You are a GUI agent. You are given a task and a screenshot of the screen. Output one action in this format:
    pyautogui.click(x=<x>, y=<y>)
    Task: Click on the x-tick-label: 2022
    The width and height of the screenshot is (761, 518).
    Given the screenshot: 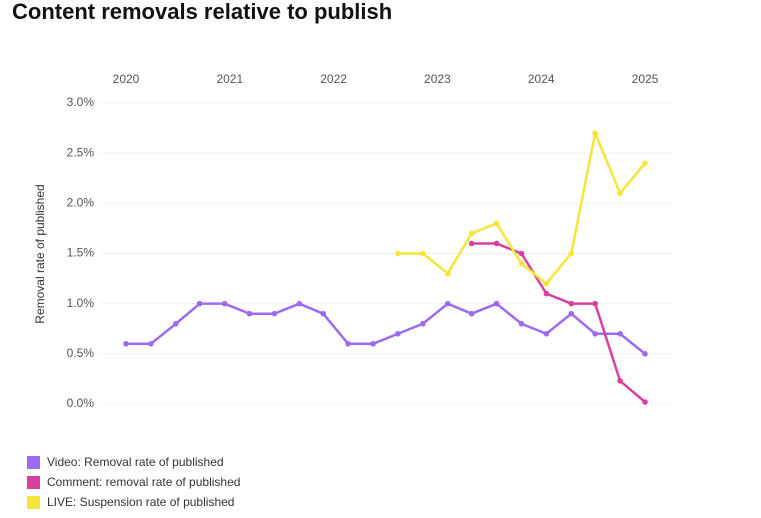 What is the action you would take?
    pyautogui.click(x=333, y=79)
    